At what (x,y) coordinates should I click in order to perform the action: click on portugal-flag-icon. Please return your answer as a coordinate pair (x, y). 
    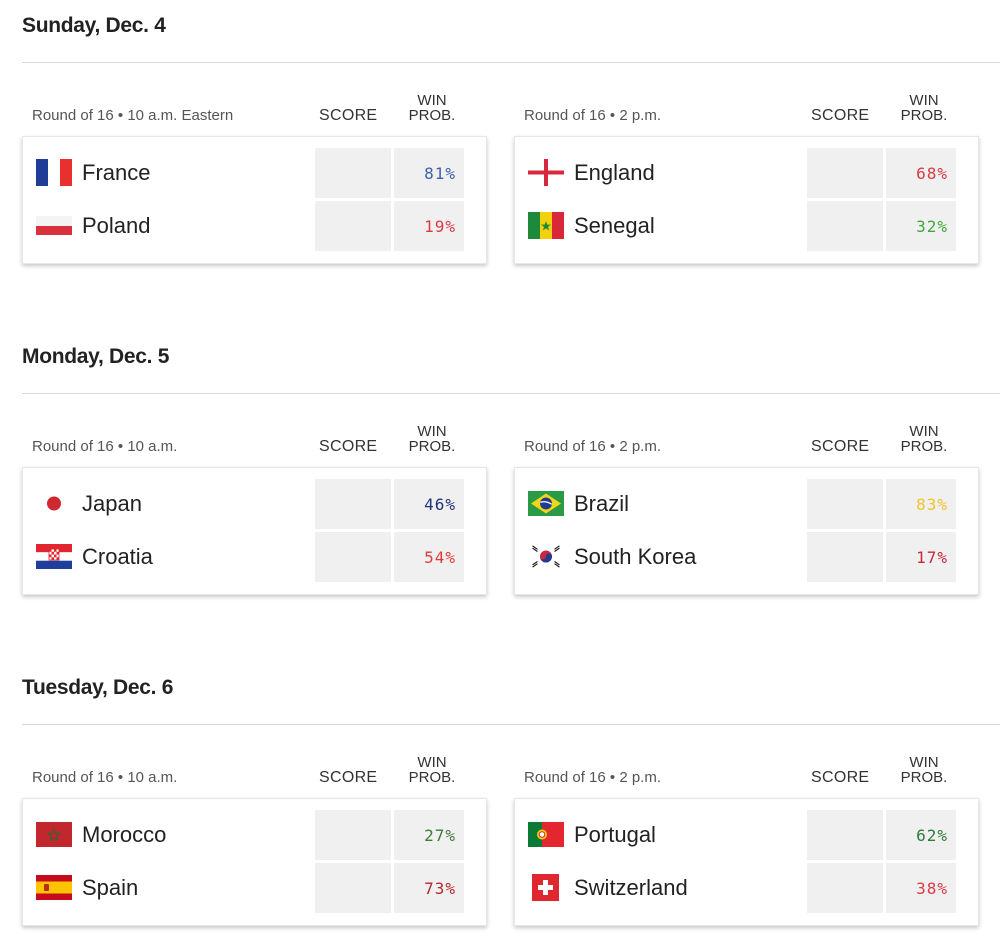
    Looking at the image, I should click on (546, 834).